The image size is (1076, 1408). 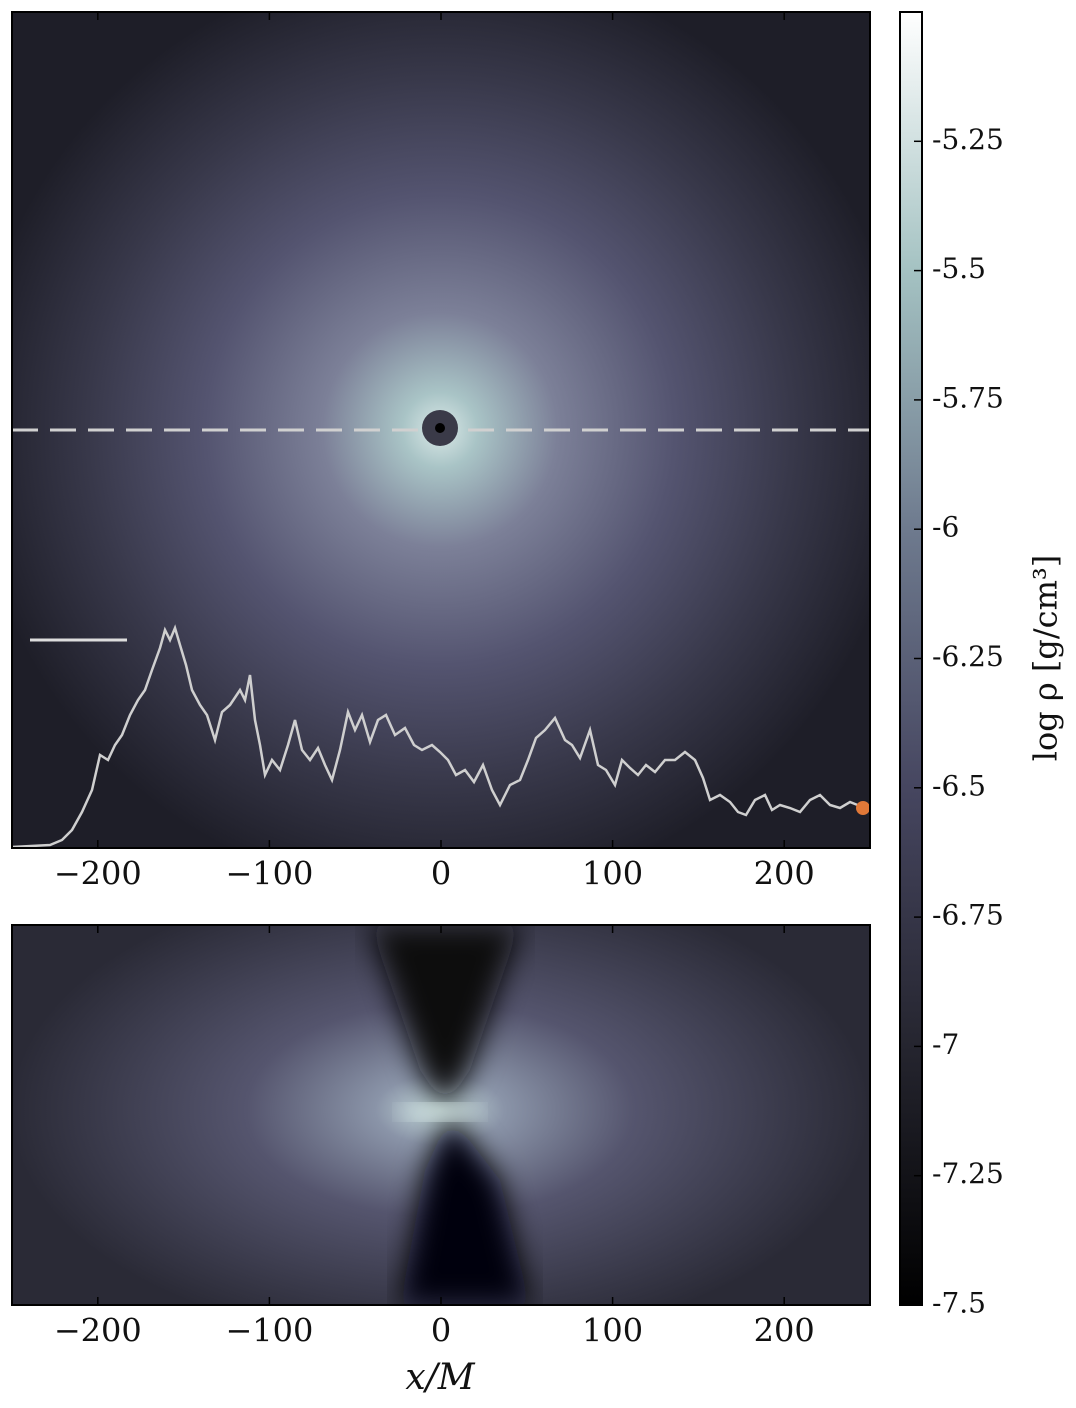 What do you see at coordinates (959, 268) in the screenshot?
I see `colorbar-tick-label: -5.5` at bounding box center [959, 268].